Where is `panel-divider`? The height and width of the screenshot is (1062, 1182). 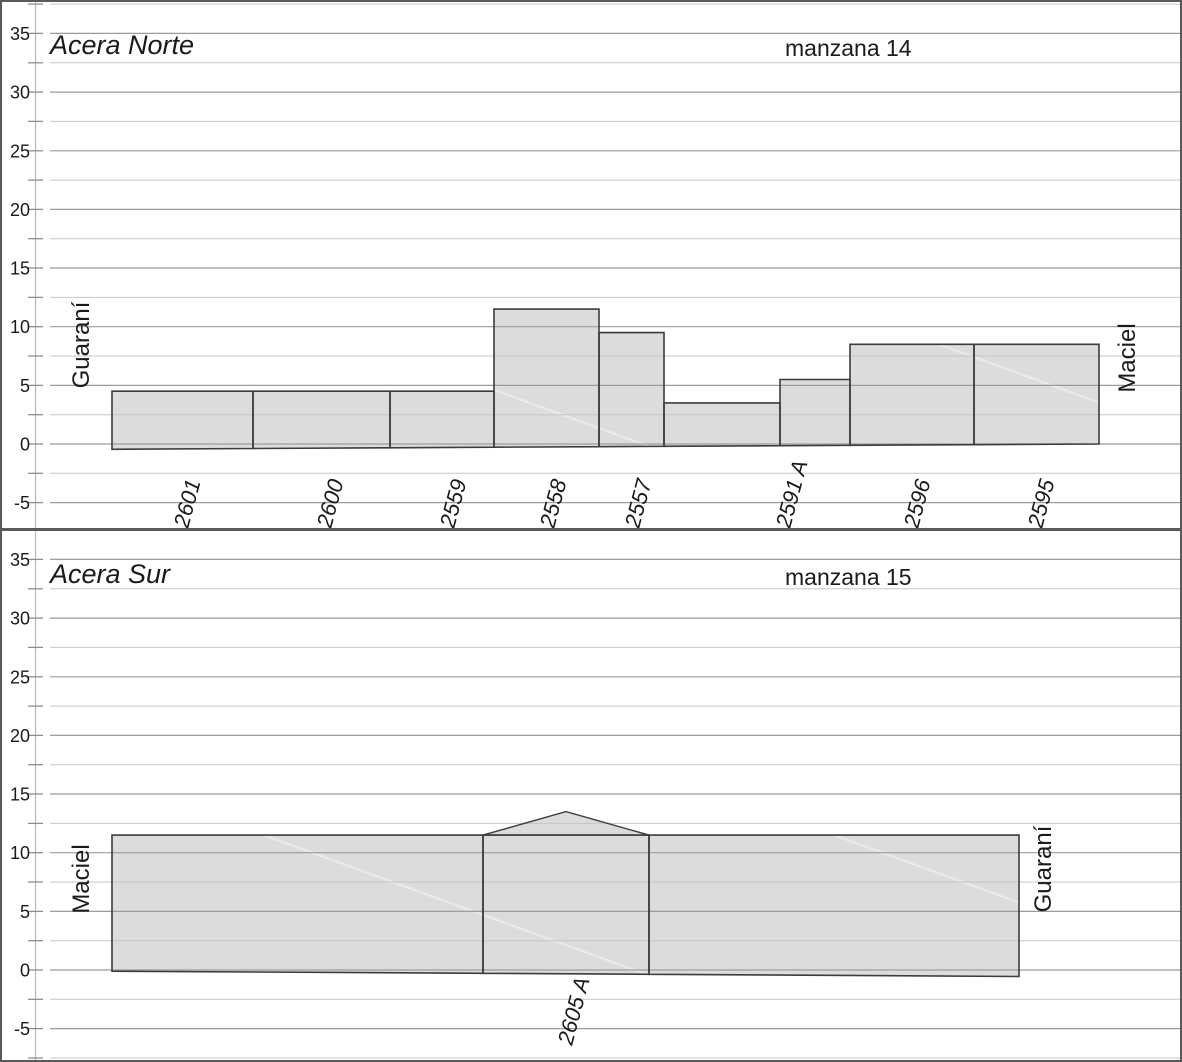 panel-divider is located at coordinates (591, 529).